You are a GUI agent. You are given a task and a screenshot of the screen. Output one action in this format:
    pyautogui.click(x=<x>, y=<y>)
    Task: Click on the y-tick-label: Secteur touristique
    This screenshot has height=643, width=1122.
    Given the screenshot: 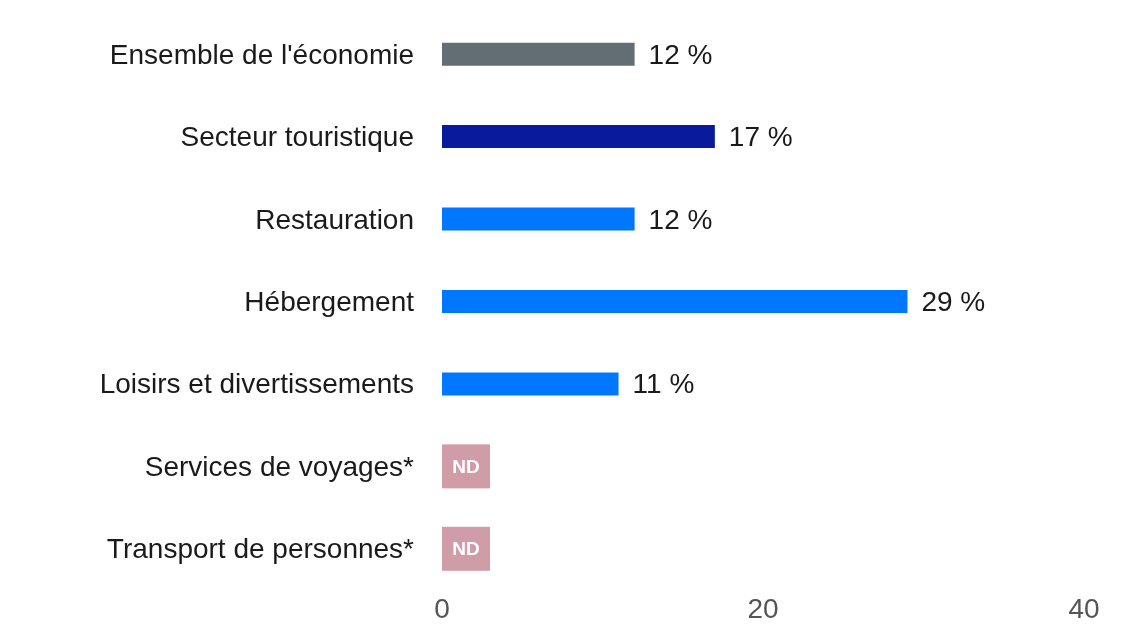 What is the action you would take?
    pyautogui.click(x=297, y=137)
    